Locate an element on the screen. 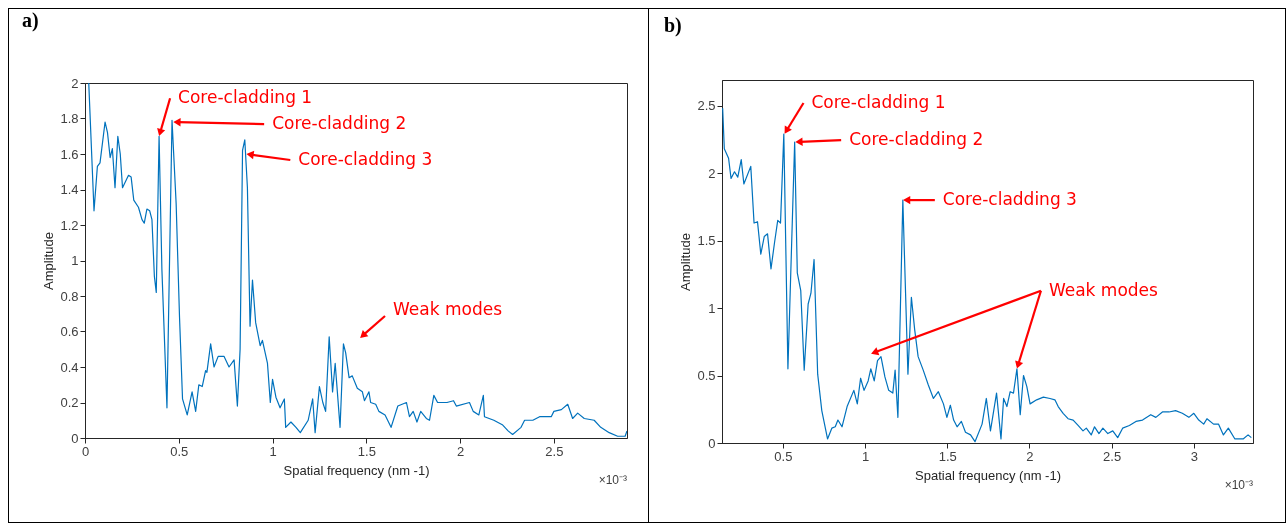 The image size is (1286, 524). y-tick-label: 1.8 is located at coordinates (69, 118).